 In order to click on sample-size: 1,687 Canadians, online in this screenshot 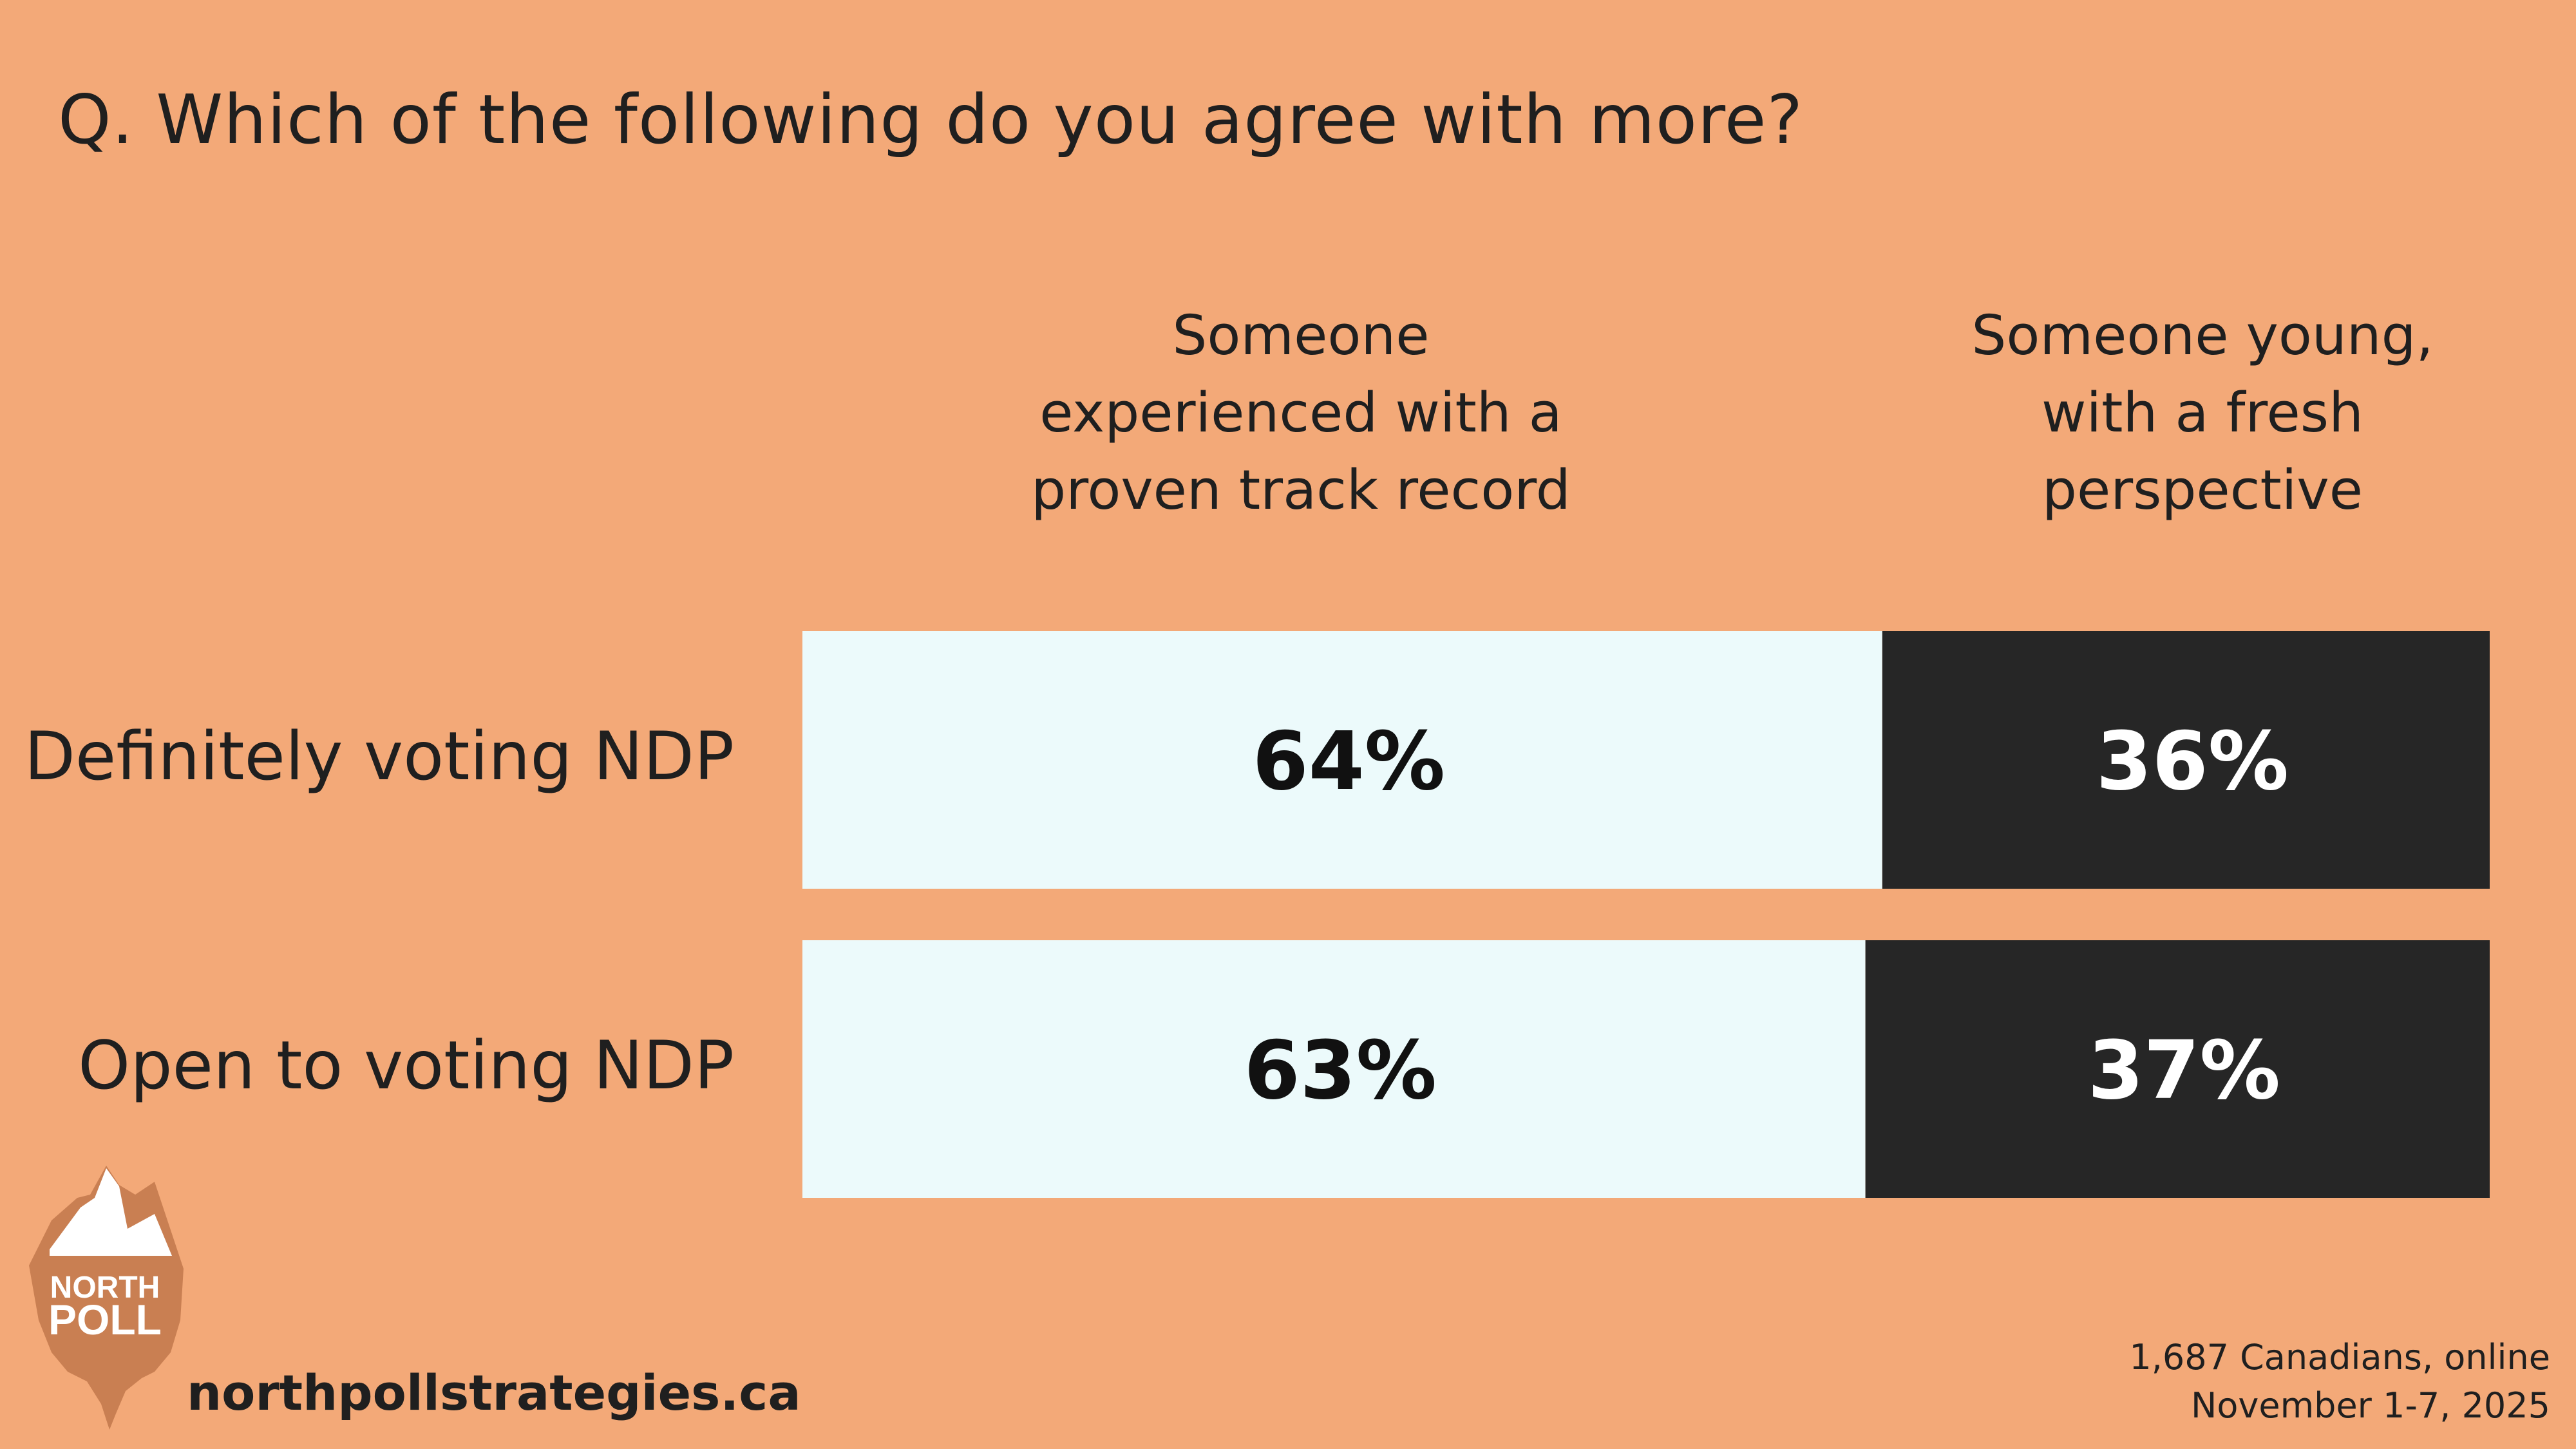, I will do `click(2339, 1357)`.